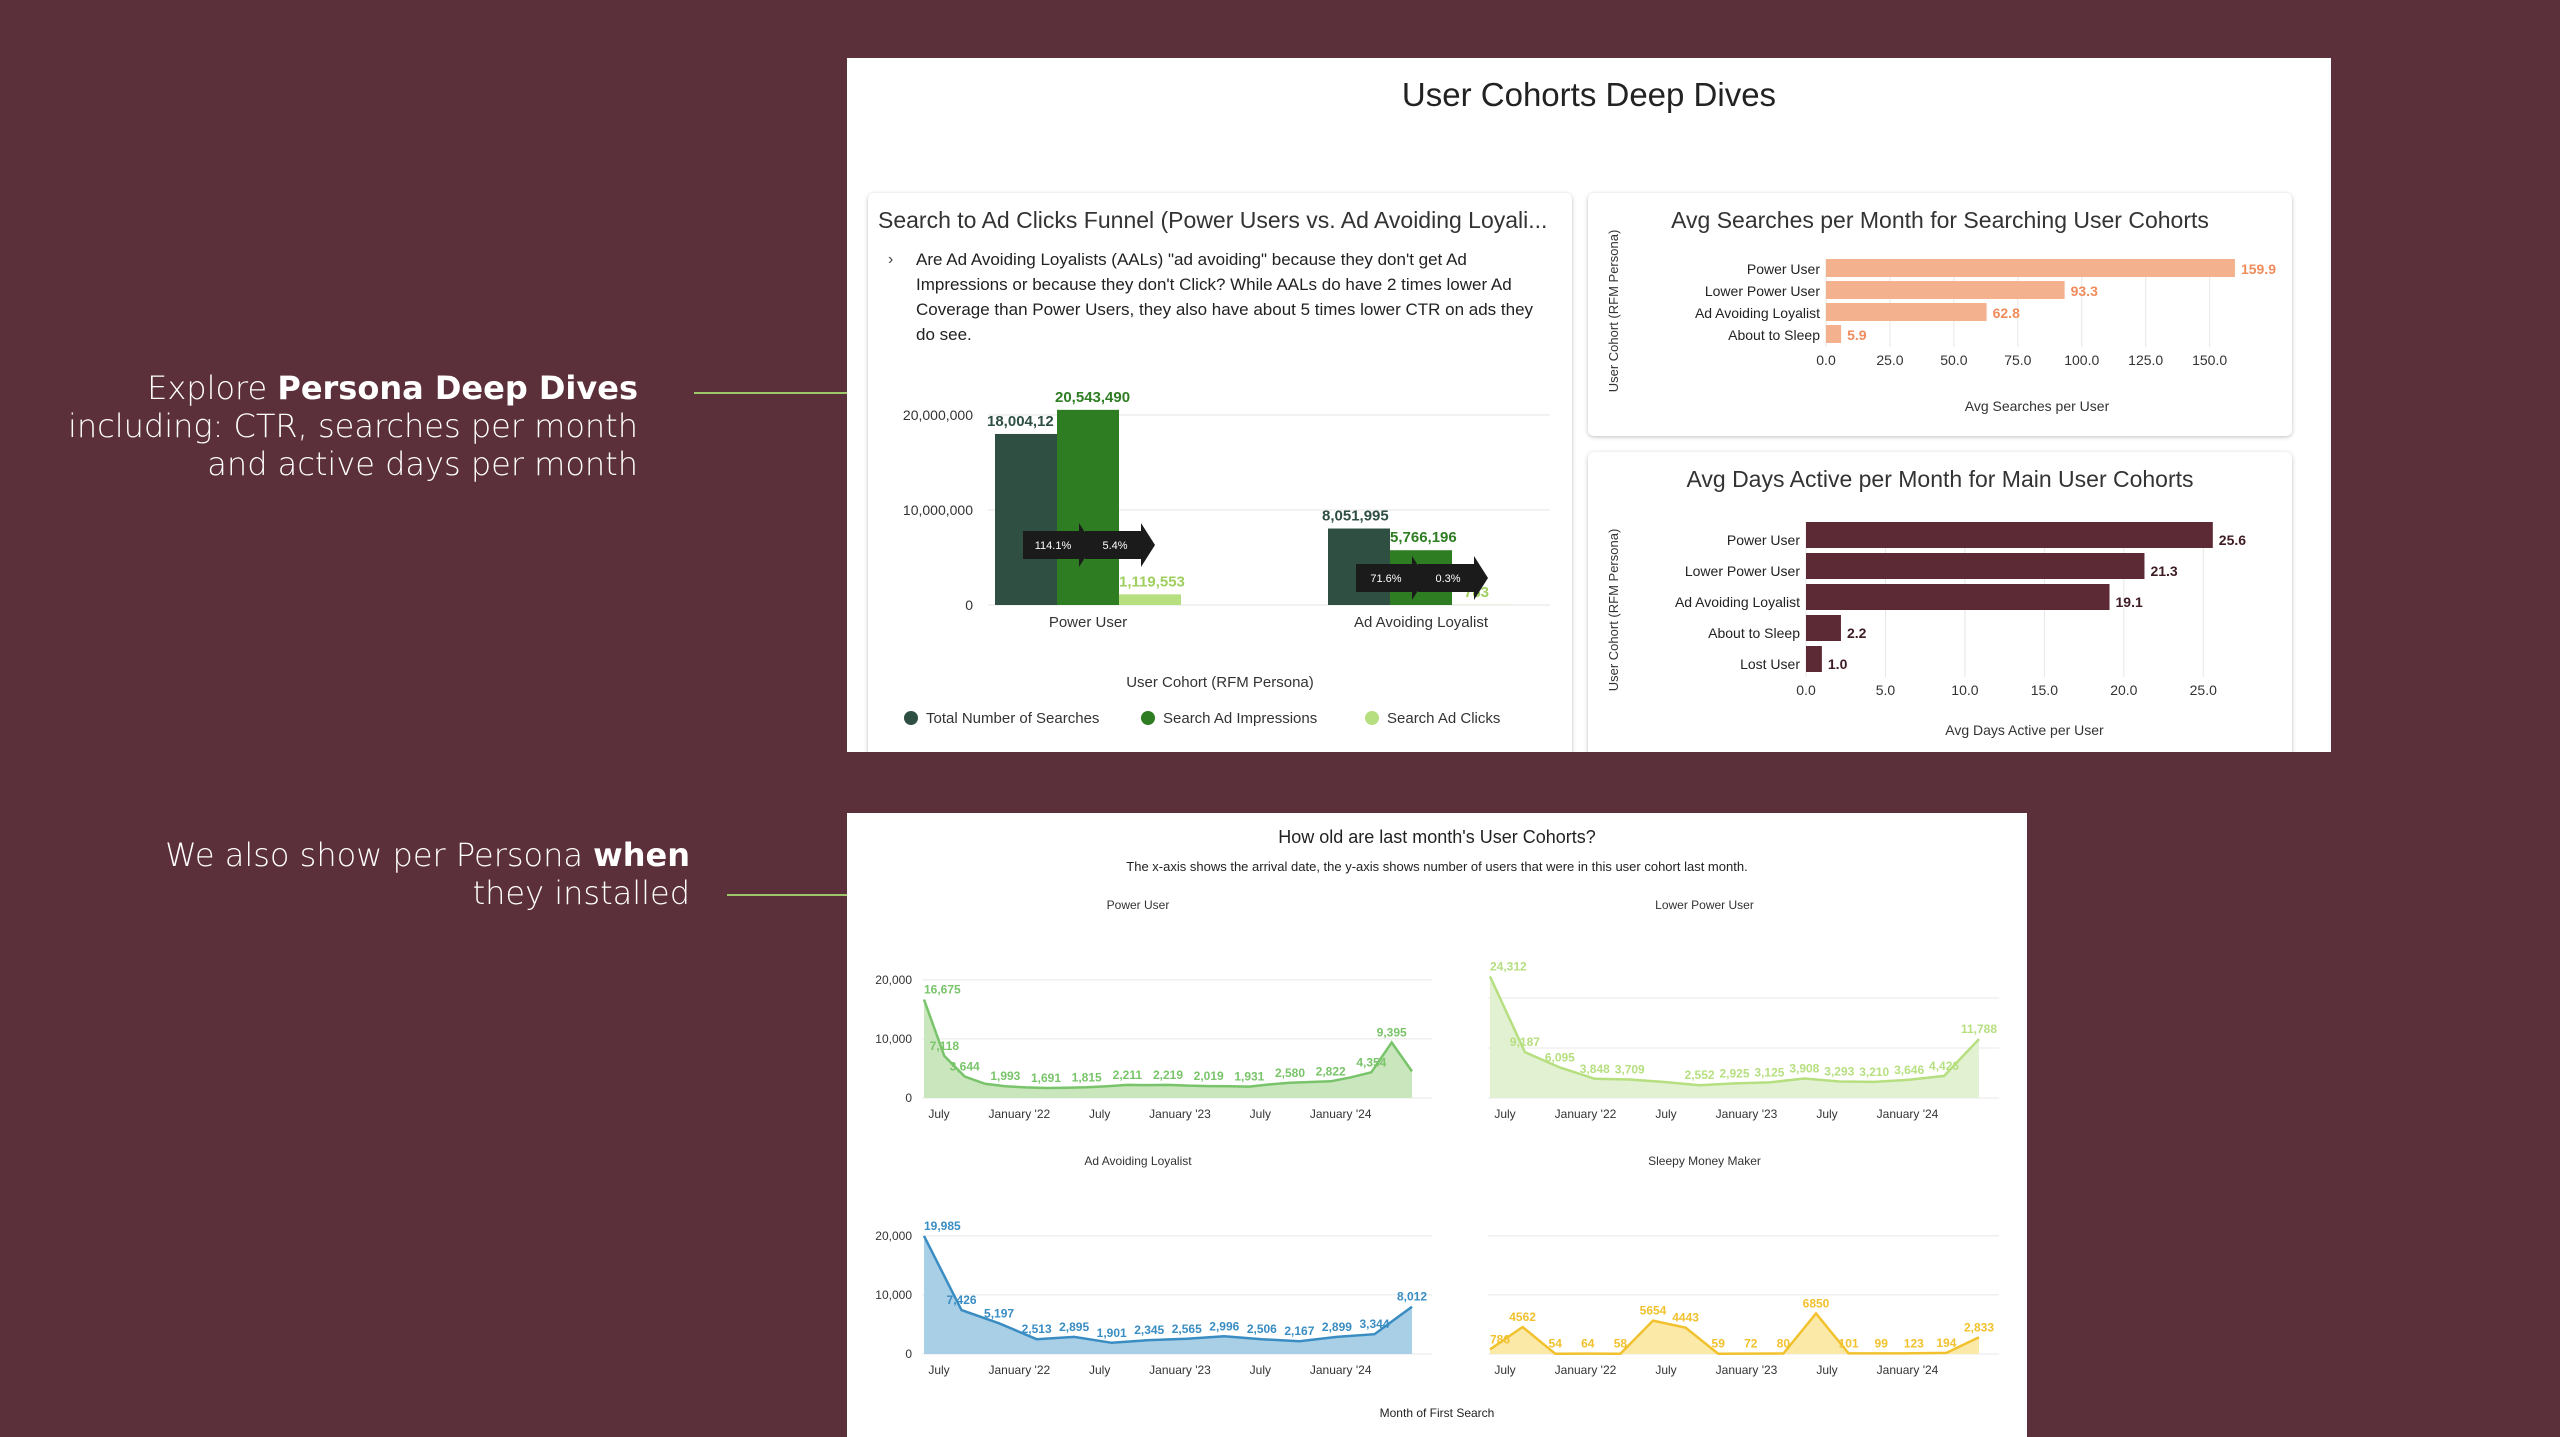 Image resolution: width=2560 pixels, height=1437 pixels. What do you see at coordinates (1392, 1032) in the screenshot?
I see `data-label: 9,395` at bounding box center [1392, 1032].